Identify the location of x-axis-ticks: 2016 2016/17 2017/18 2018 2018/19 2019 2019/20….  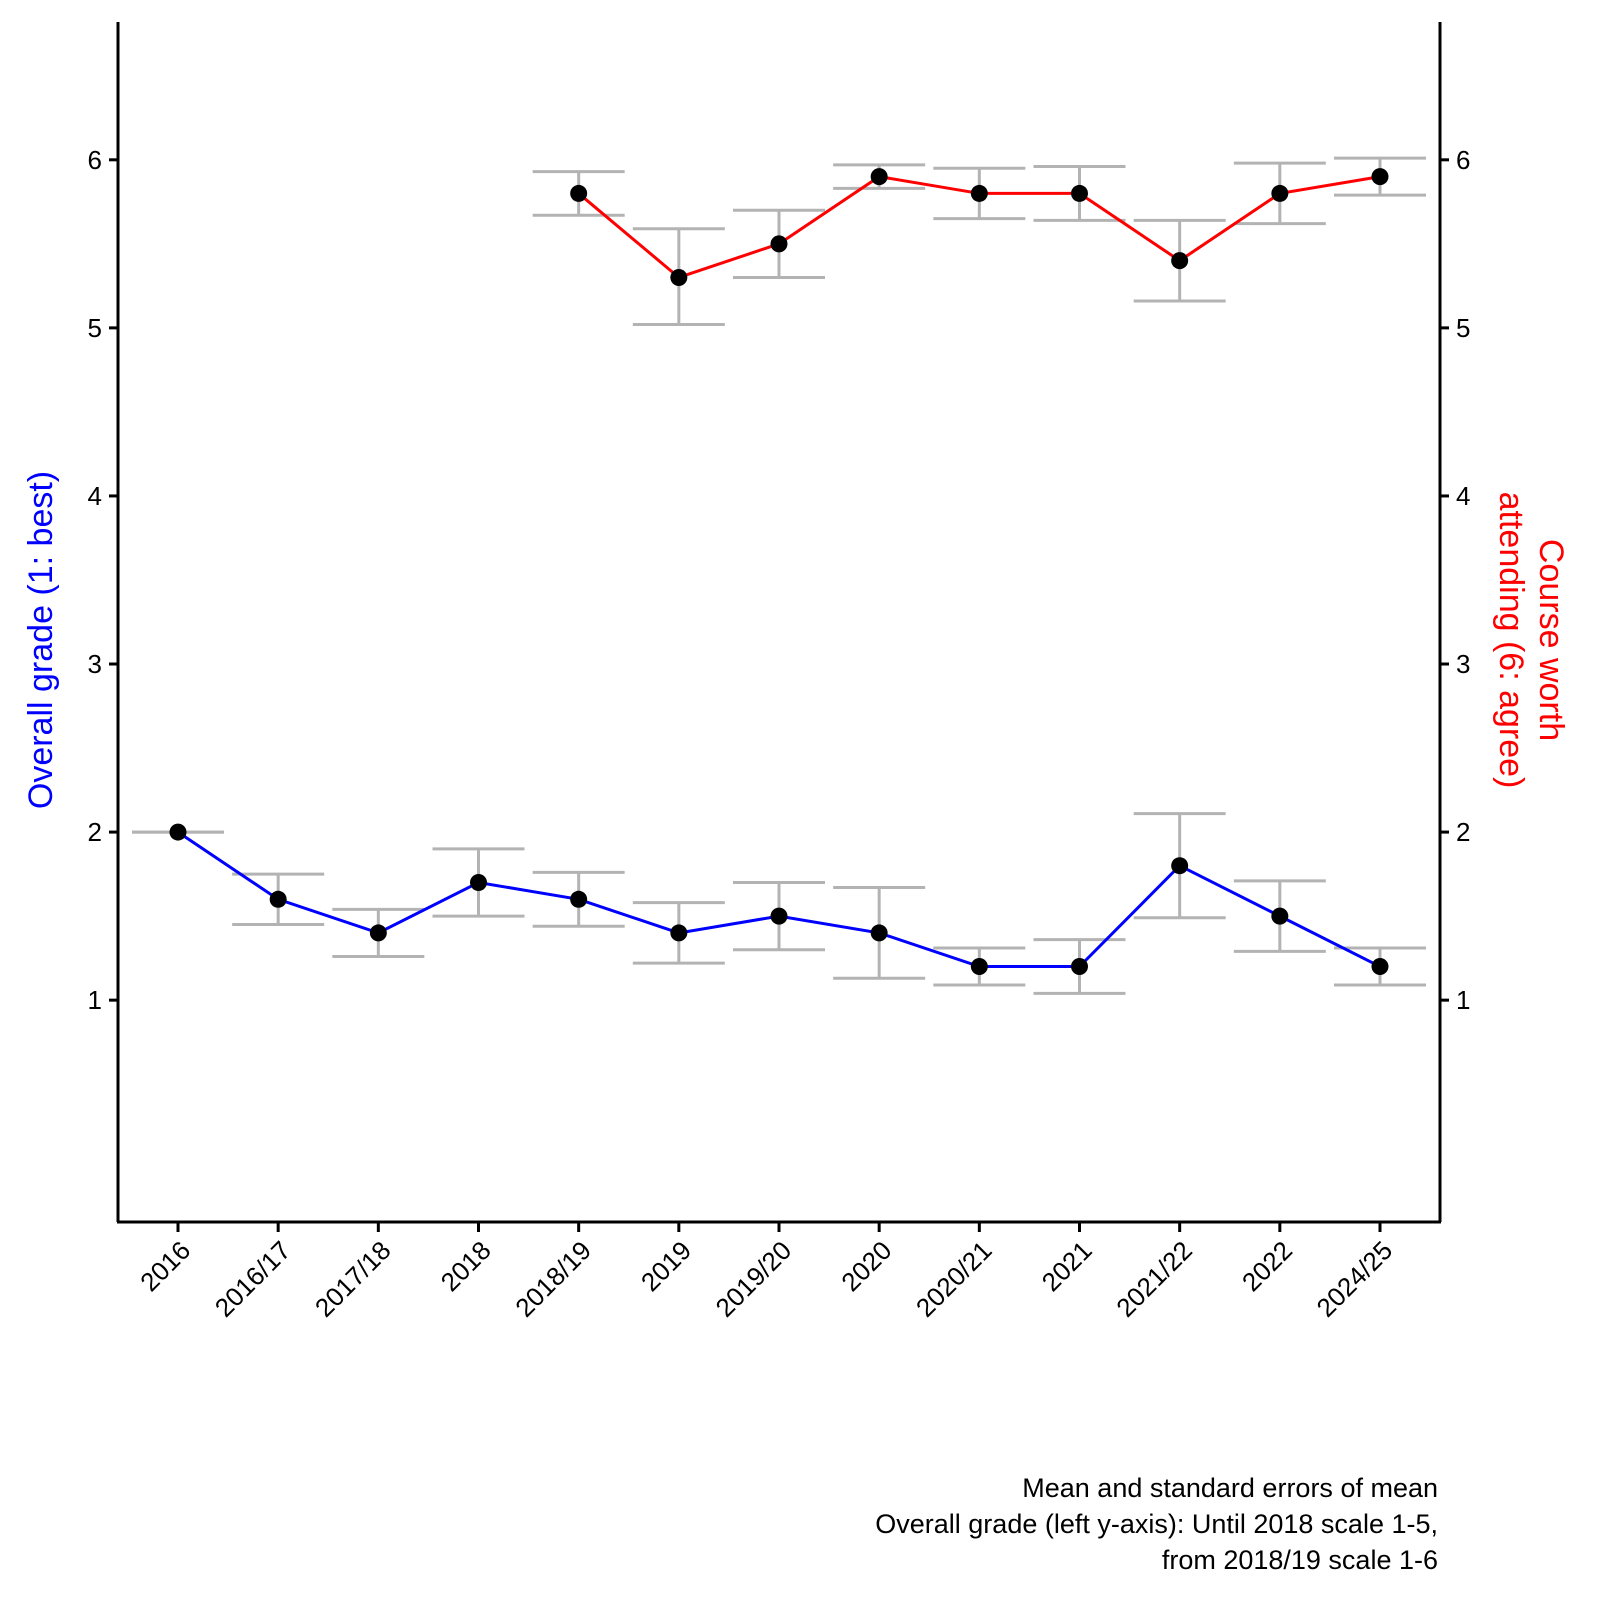
(766, 1272).